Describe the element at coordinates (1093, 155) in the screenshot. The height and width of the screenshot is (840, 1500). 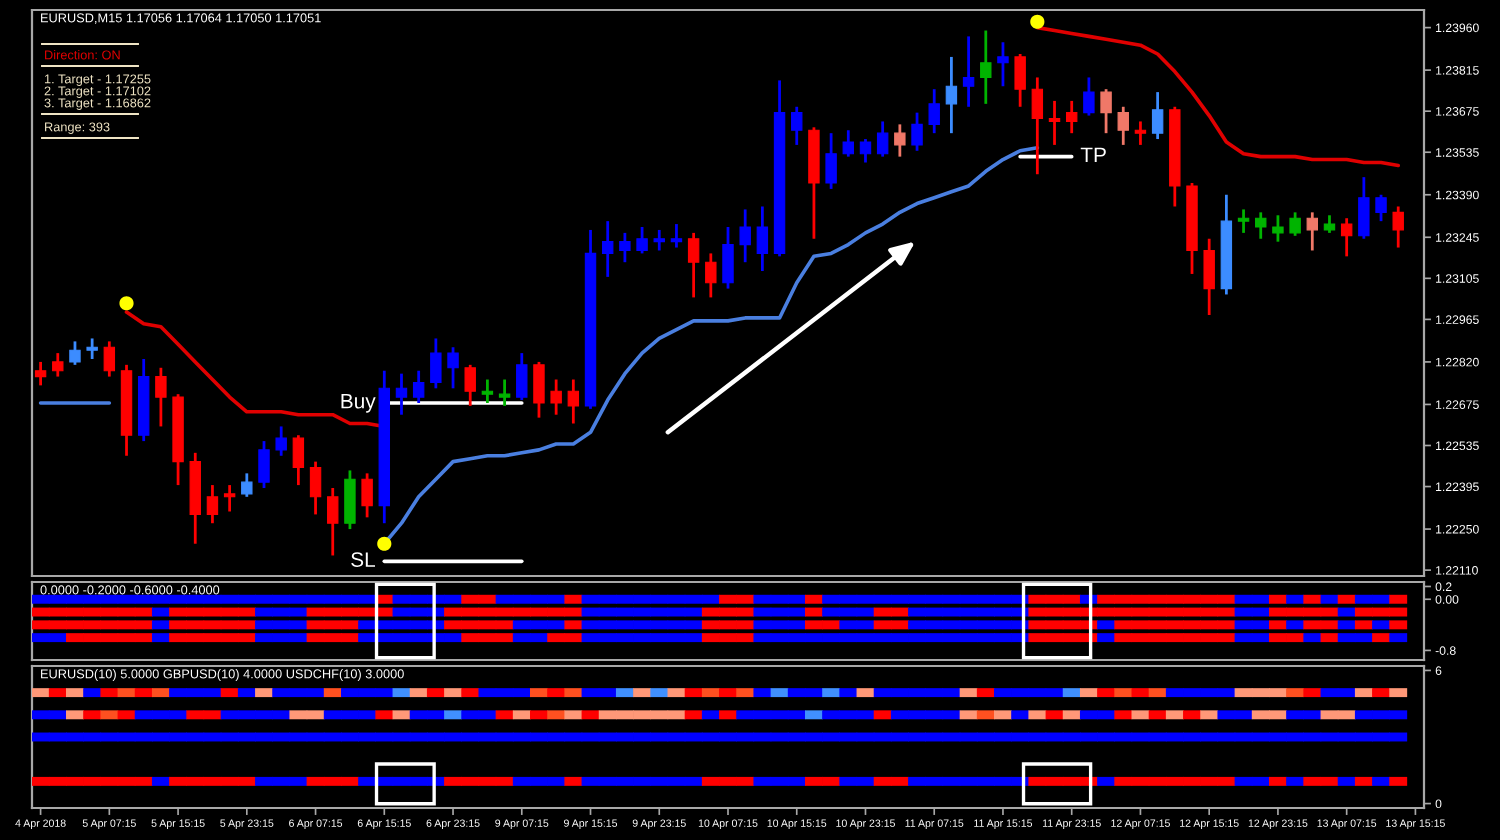
I see `series-label: TP` at that location.